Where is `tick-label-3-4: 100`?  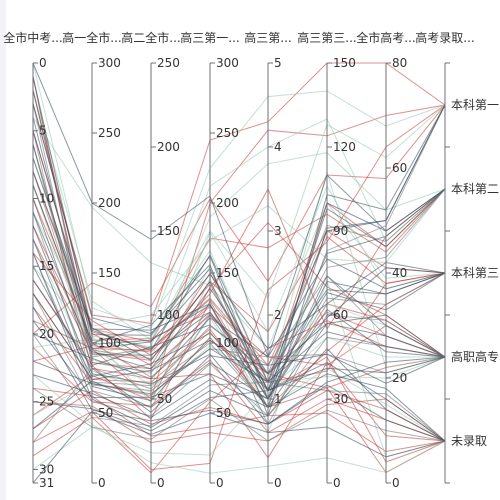 tick-label-3-4: 100 is located at coordinates (227, 343).